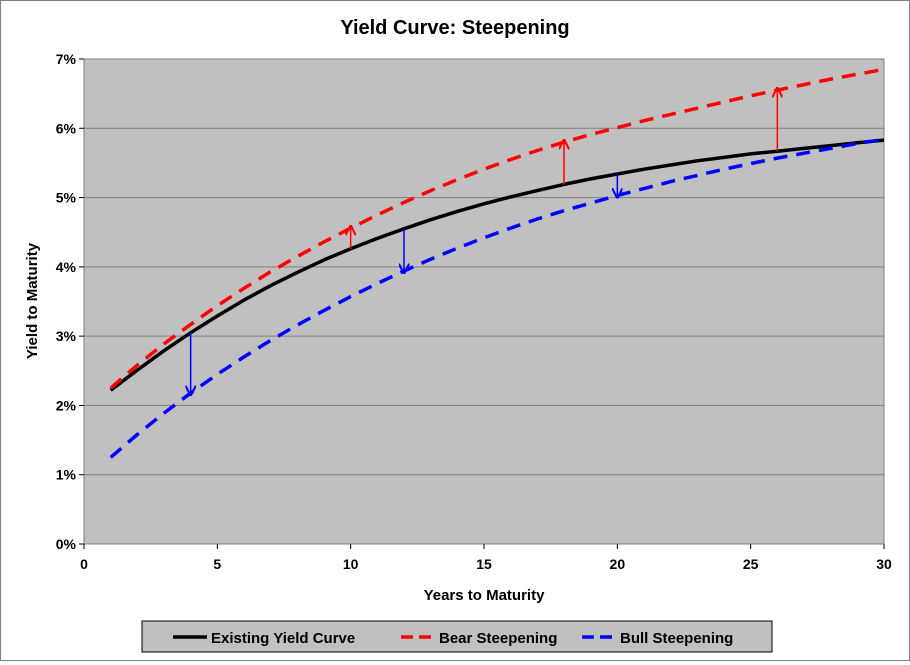 The height and width of the screenshot is (665, 910). Describe the element at coordinates (66, 128) in the screenshot. I see `y-tick-label: 6%` at that location.